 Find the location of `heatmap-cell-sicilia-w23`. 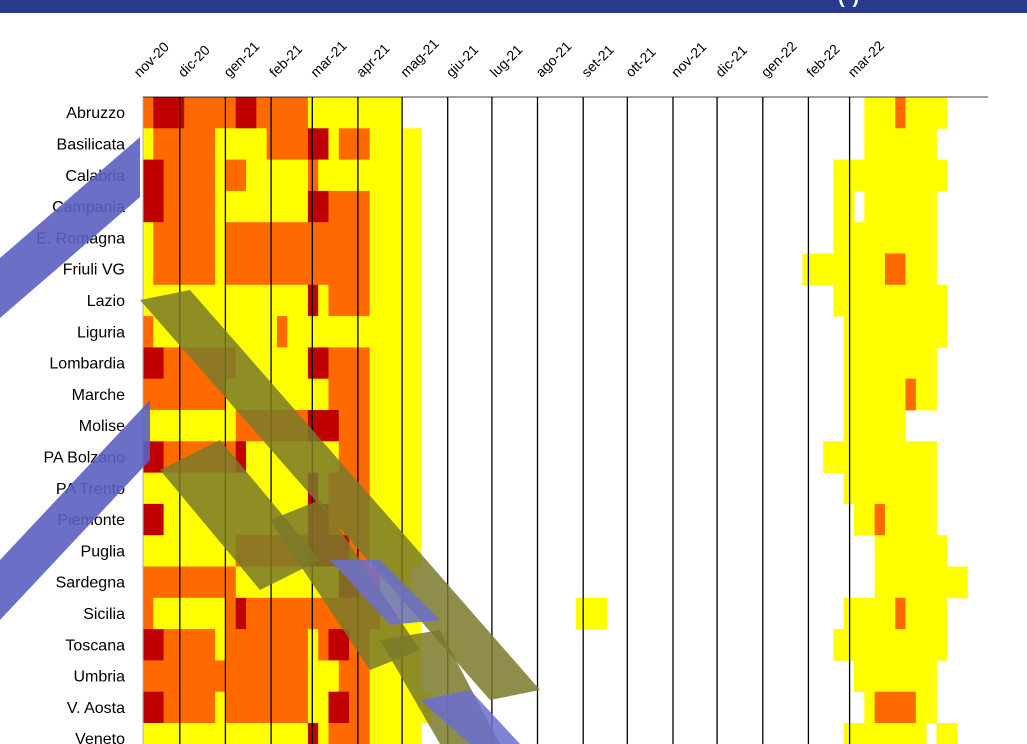

heatmap-cell-sicilia-w23 is located at coordinates (401, 613).